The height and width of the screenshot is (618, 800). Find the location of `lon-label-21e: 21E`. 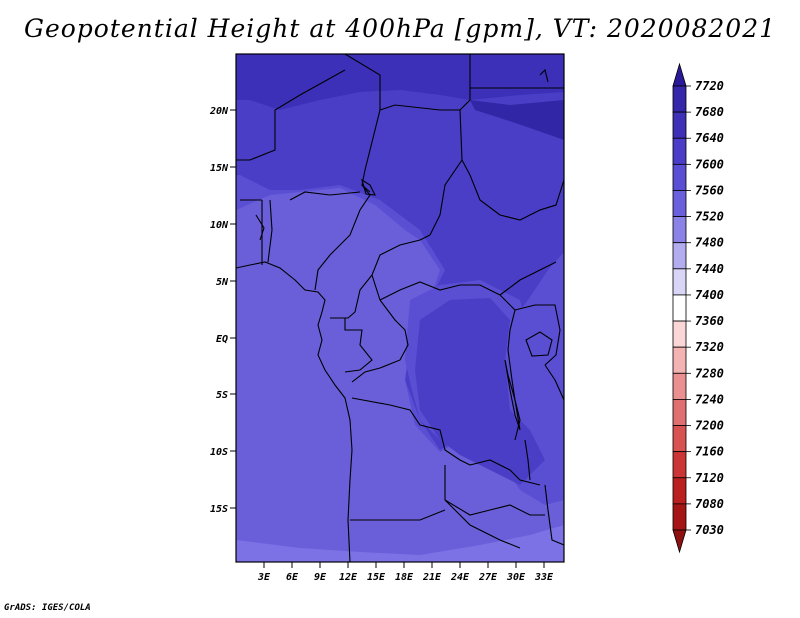

lon-label-21e: 21E is located at coordinates (432, 577).